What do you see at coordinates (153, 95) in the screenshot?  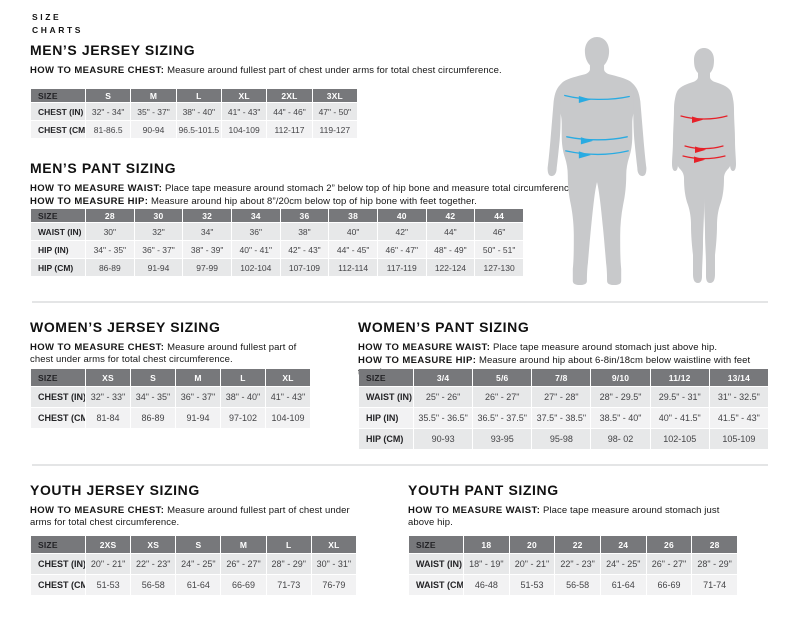 I see `column-header-M: M` at bounding box center [153, 95].